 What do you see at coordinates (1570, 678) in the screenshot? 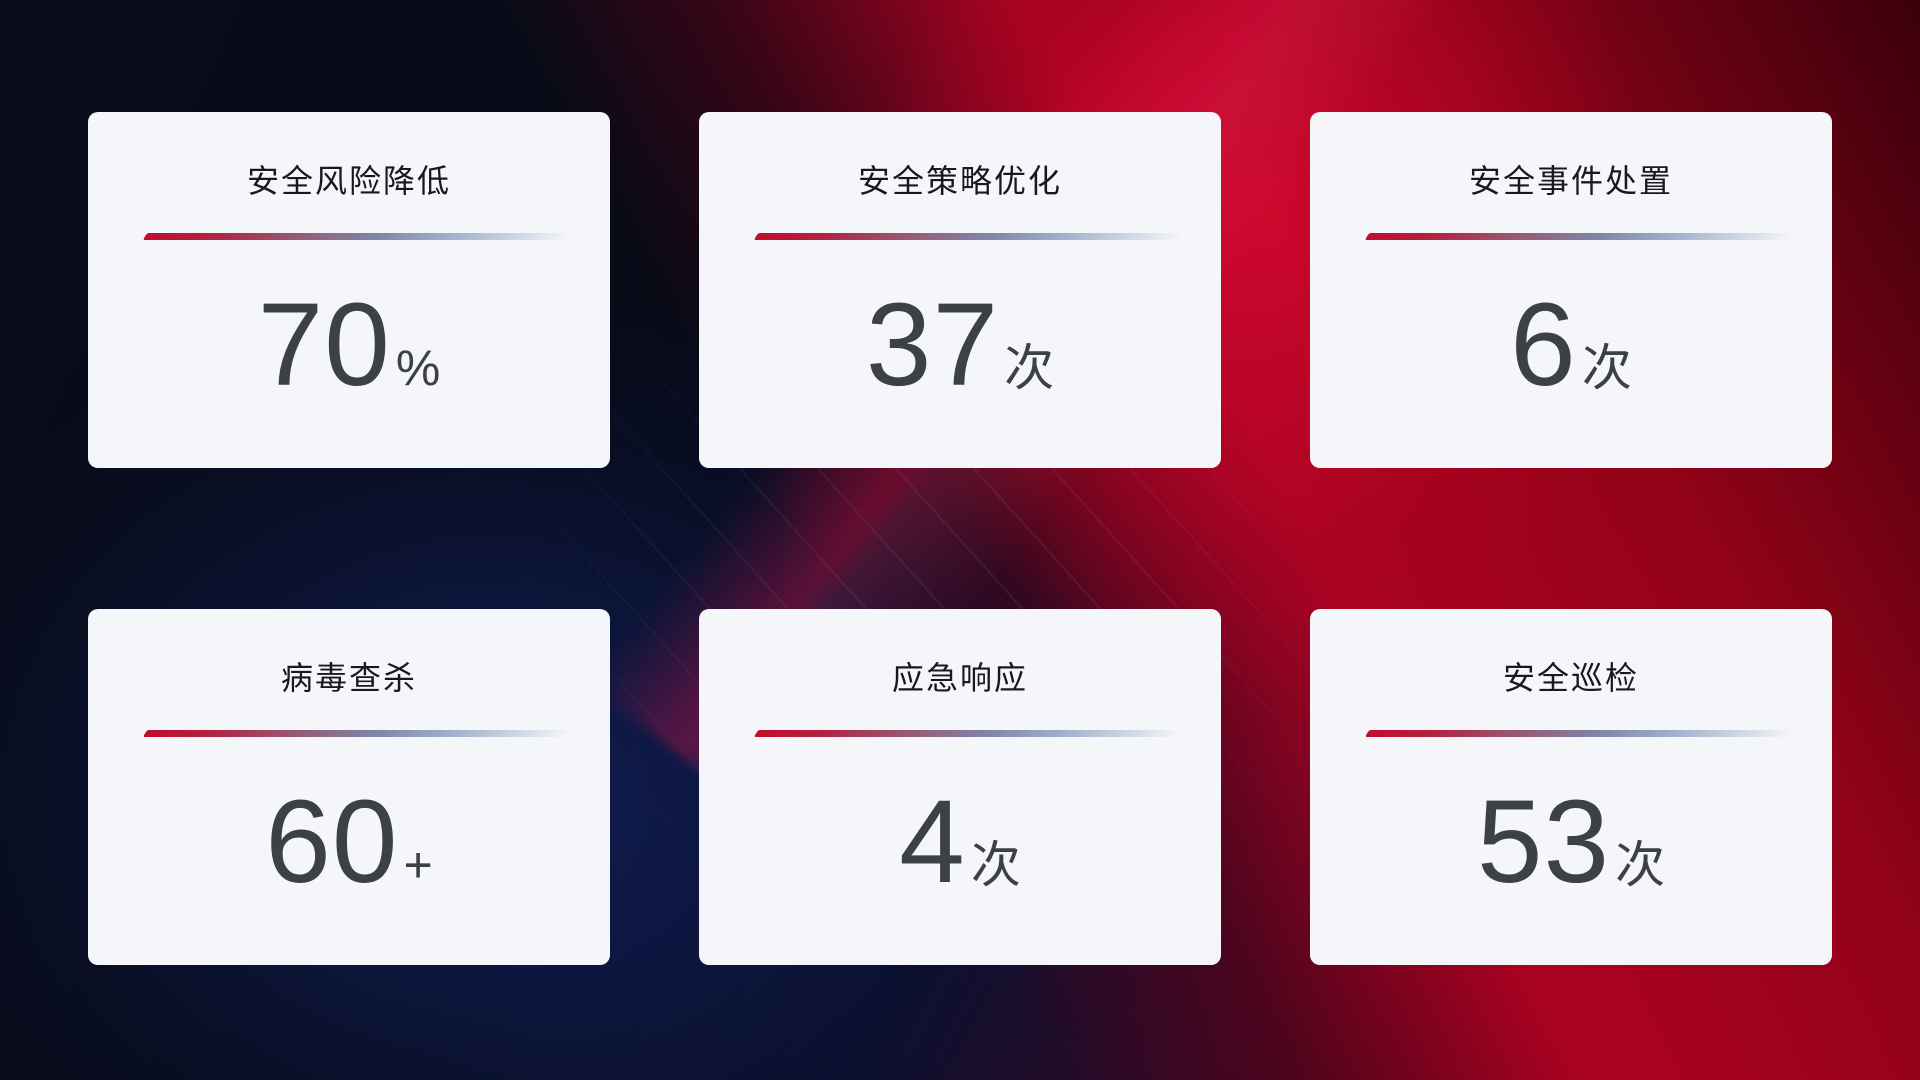
I see `card-title: 安全巡检` at bounding box center [1570, 678].